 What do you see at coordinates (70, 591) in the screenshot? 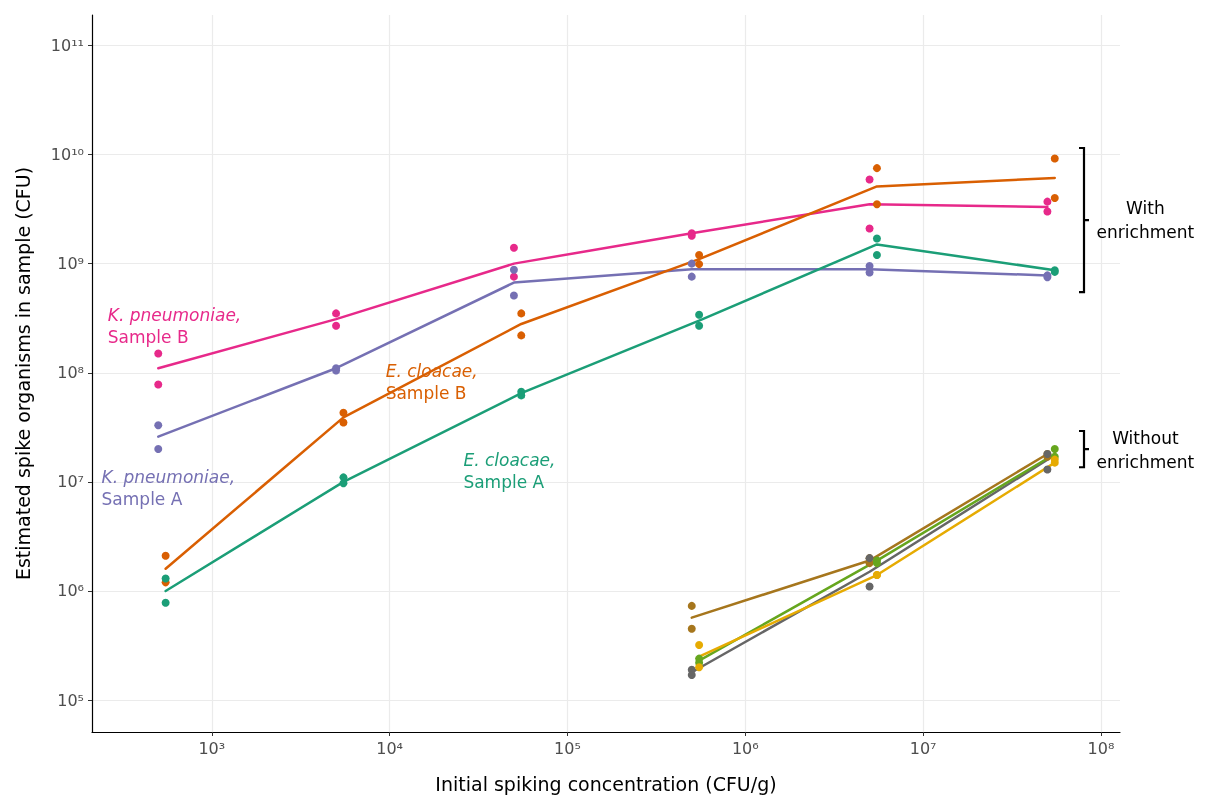
I see `y-tick-label: 10⁶` at bounding box center [70, 591].